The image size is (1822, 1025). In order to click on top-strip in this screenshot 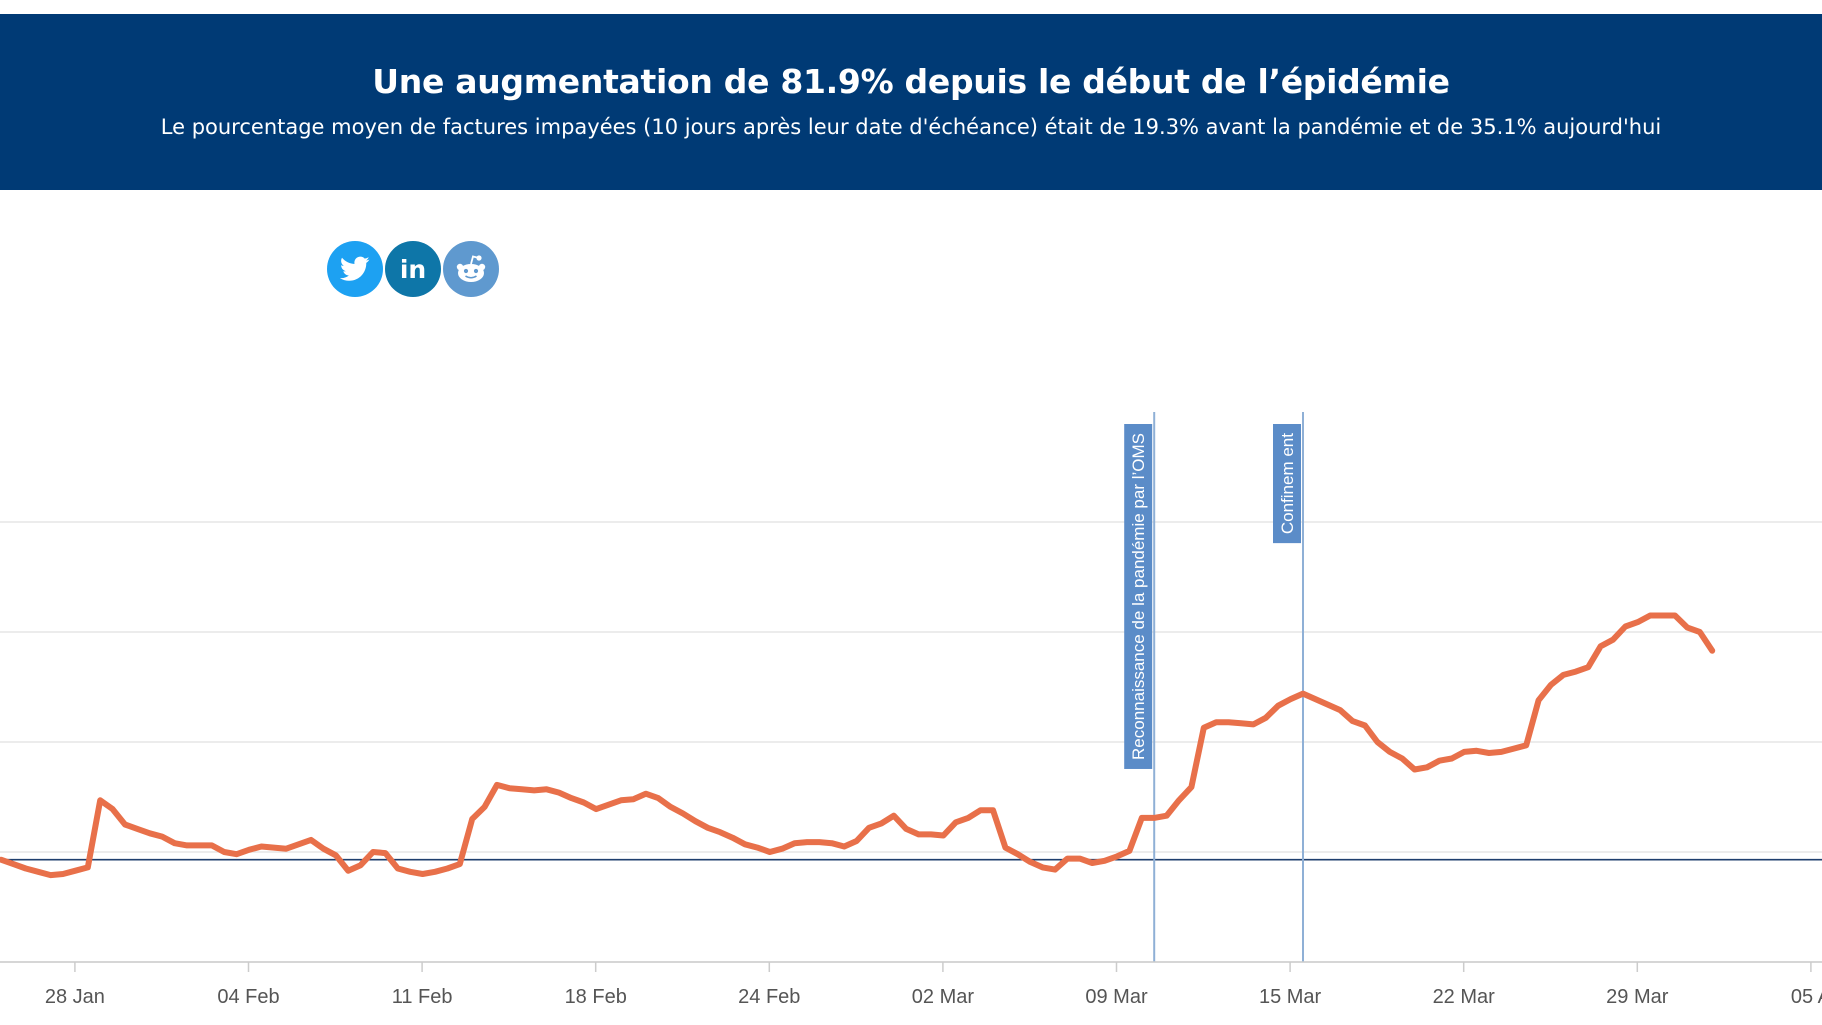, I will do `click(911, 7)`.